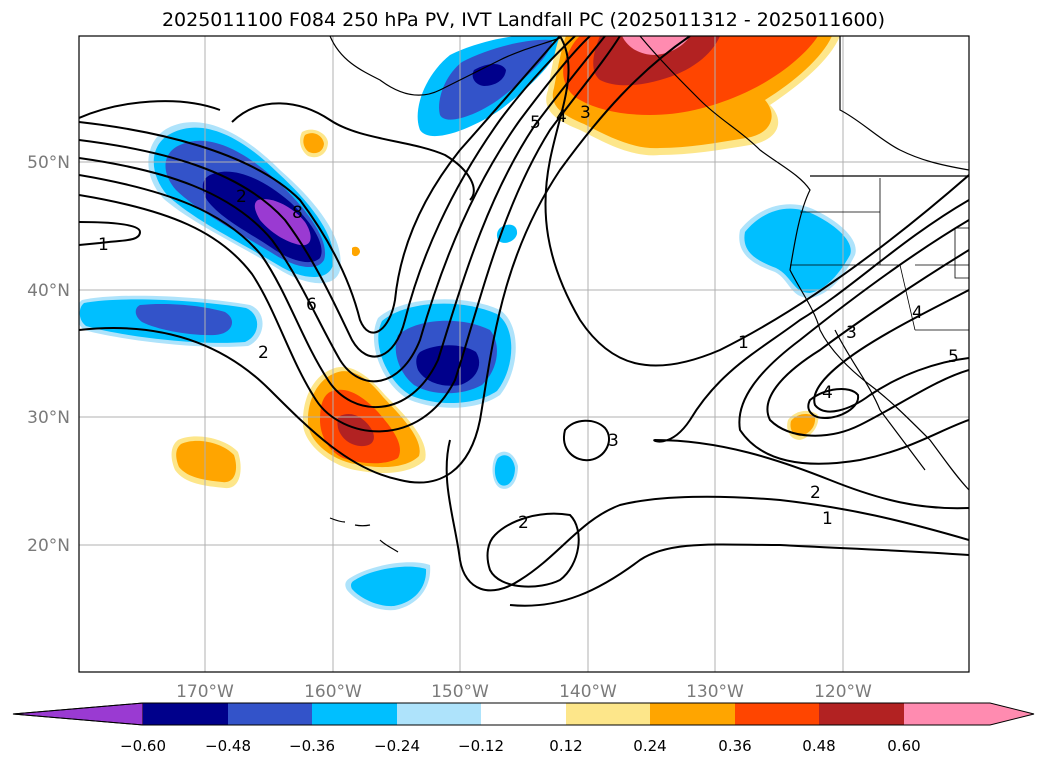 The image size is (1047, 765). What do you see at coordinates (311, 305) in the screenshot?
I see `contour-label: 6` at bounding box center [311, 305].